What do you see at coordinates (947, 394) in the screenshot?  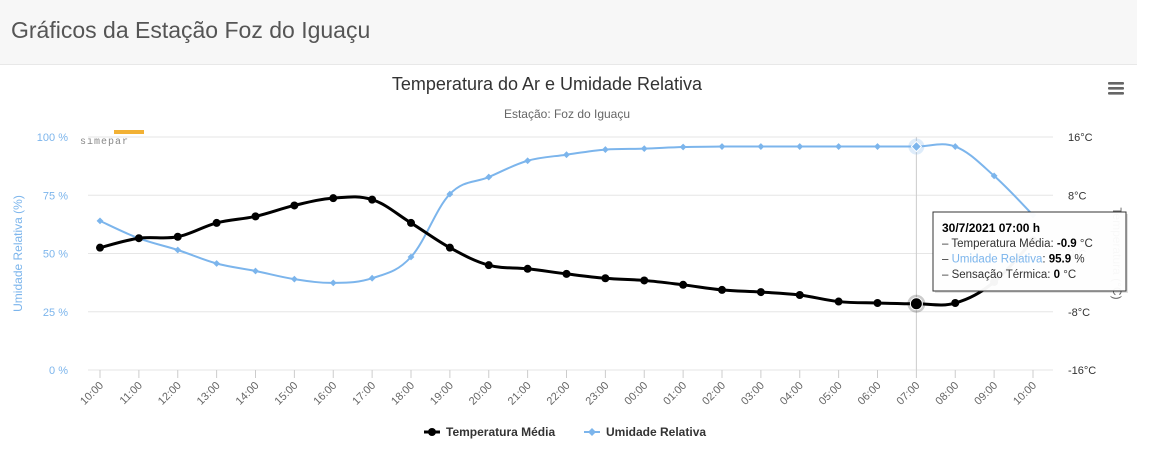 I see `x-tick-label: 08:00` at bounding box center [947, 394].